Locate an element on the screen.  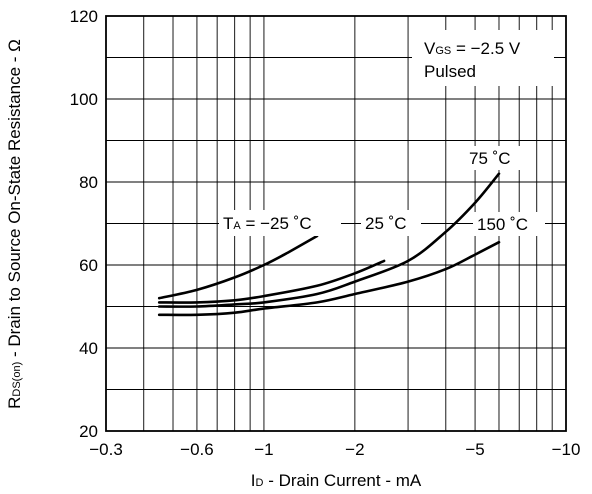
y-tick-label: 100 is located at coordinates (84, 99).